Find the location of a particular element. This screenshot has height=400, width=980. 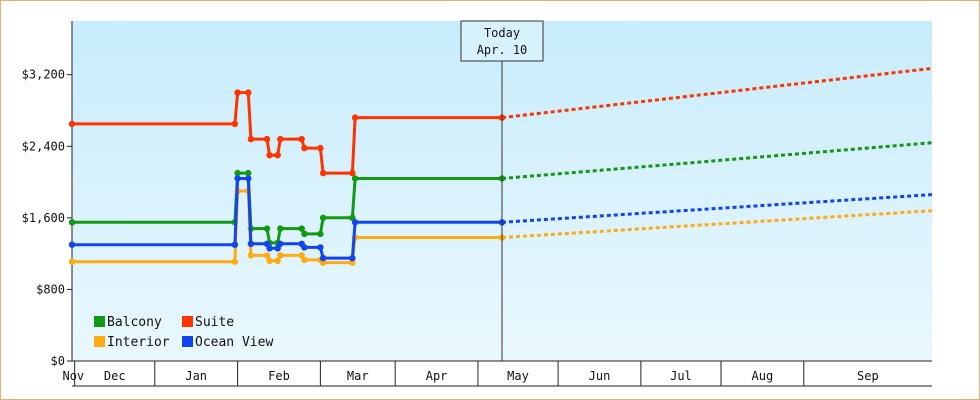

today-label: Today is located at coordinates (502, 33).